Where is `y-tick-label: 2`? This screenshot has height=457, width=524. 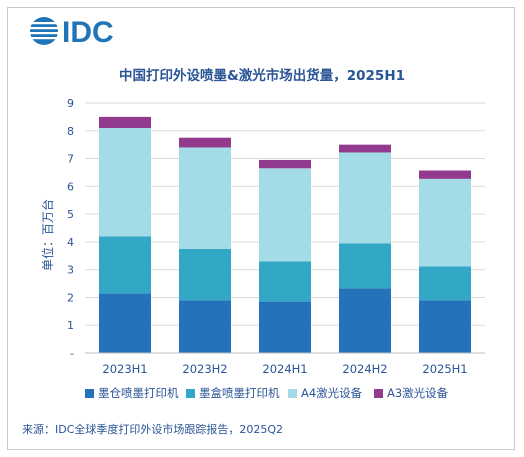 y-tick-label: 2 is located at coordinates (70, 297).